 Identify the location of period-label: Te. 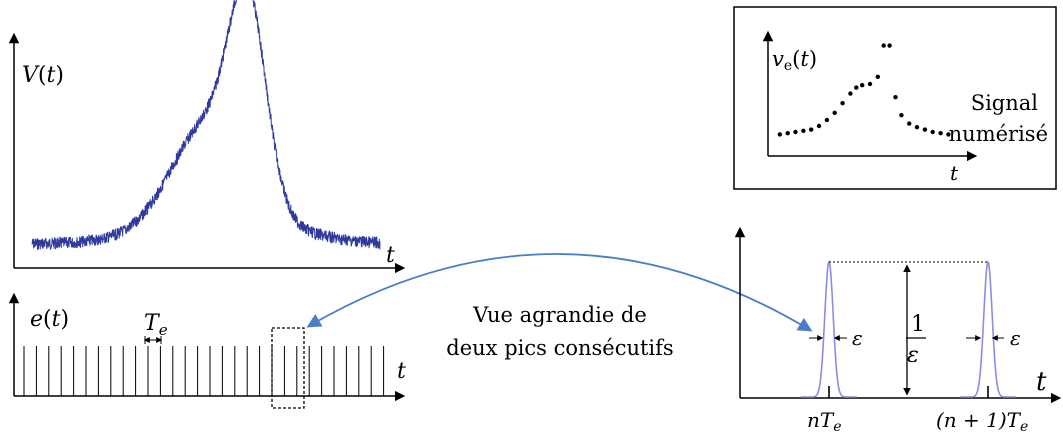
(156, 325).